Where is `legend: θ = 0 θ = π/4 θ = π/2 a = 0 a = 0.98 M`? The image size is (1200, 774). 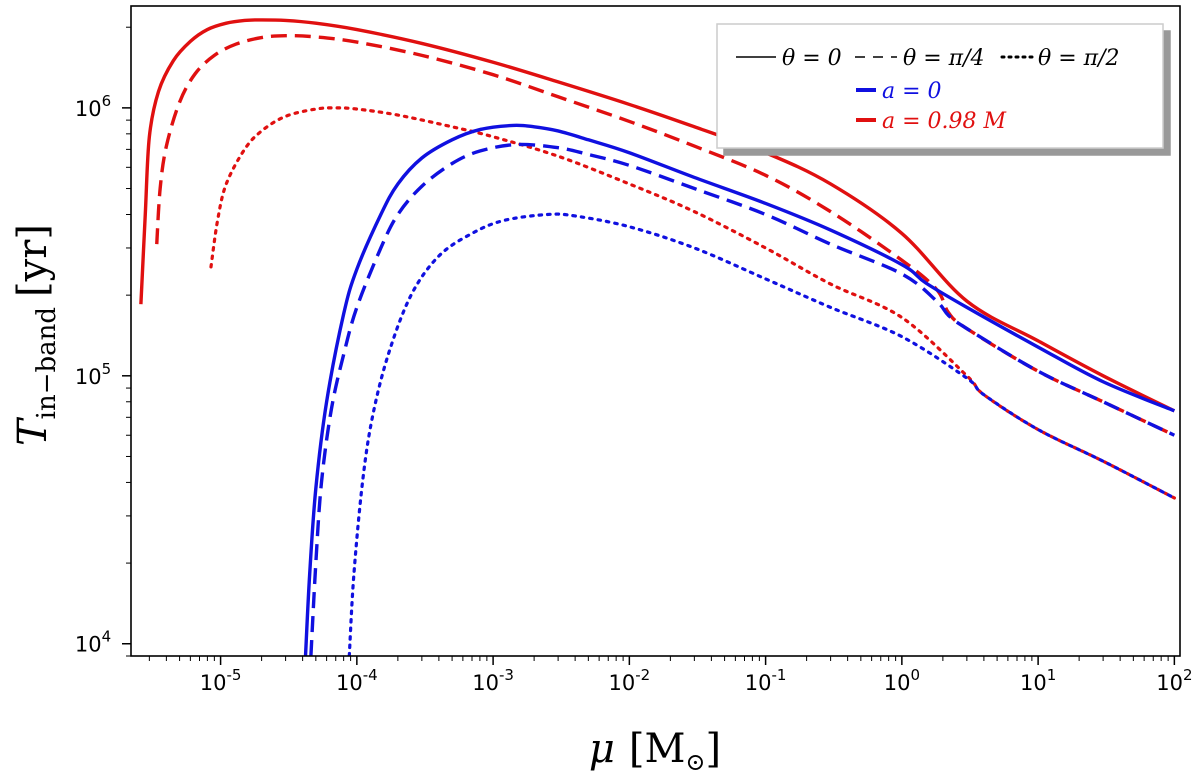 legend: θ = 0 θ = π/4 θ = π/2 a = 0 a = 0.98 M is located at coordinates (940, 86).